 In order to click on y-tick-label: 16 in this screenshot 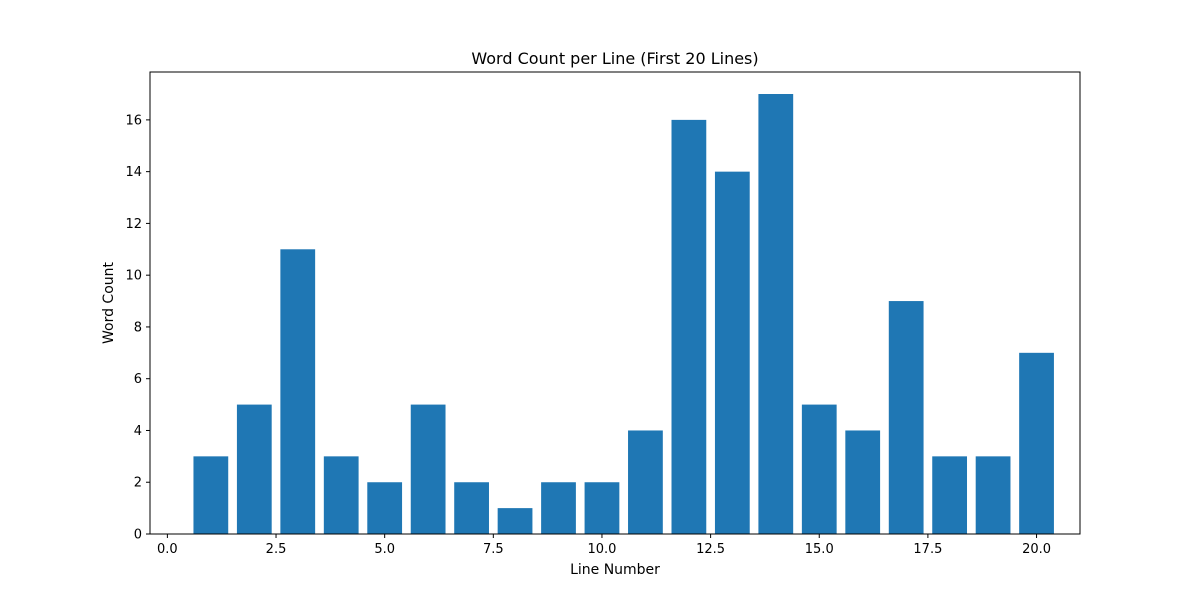, I will do `click(133, 120)`.